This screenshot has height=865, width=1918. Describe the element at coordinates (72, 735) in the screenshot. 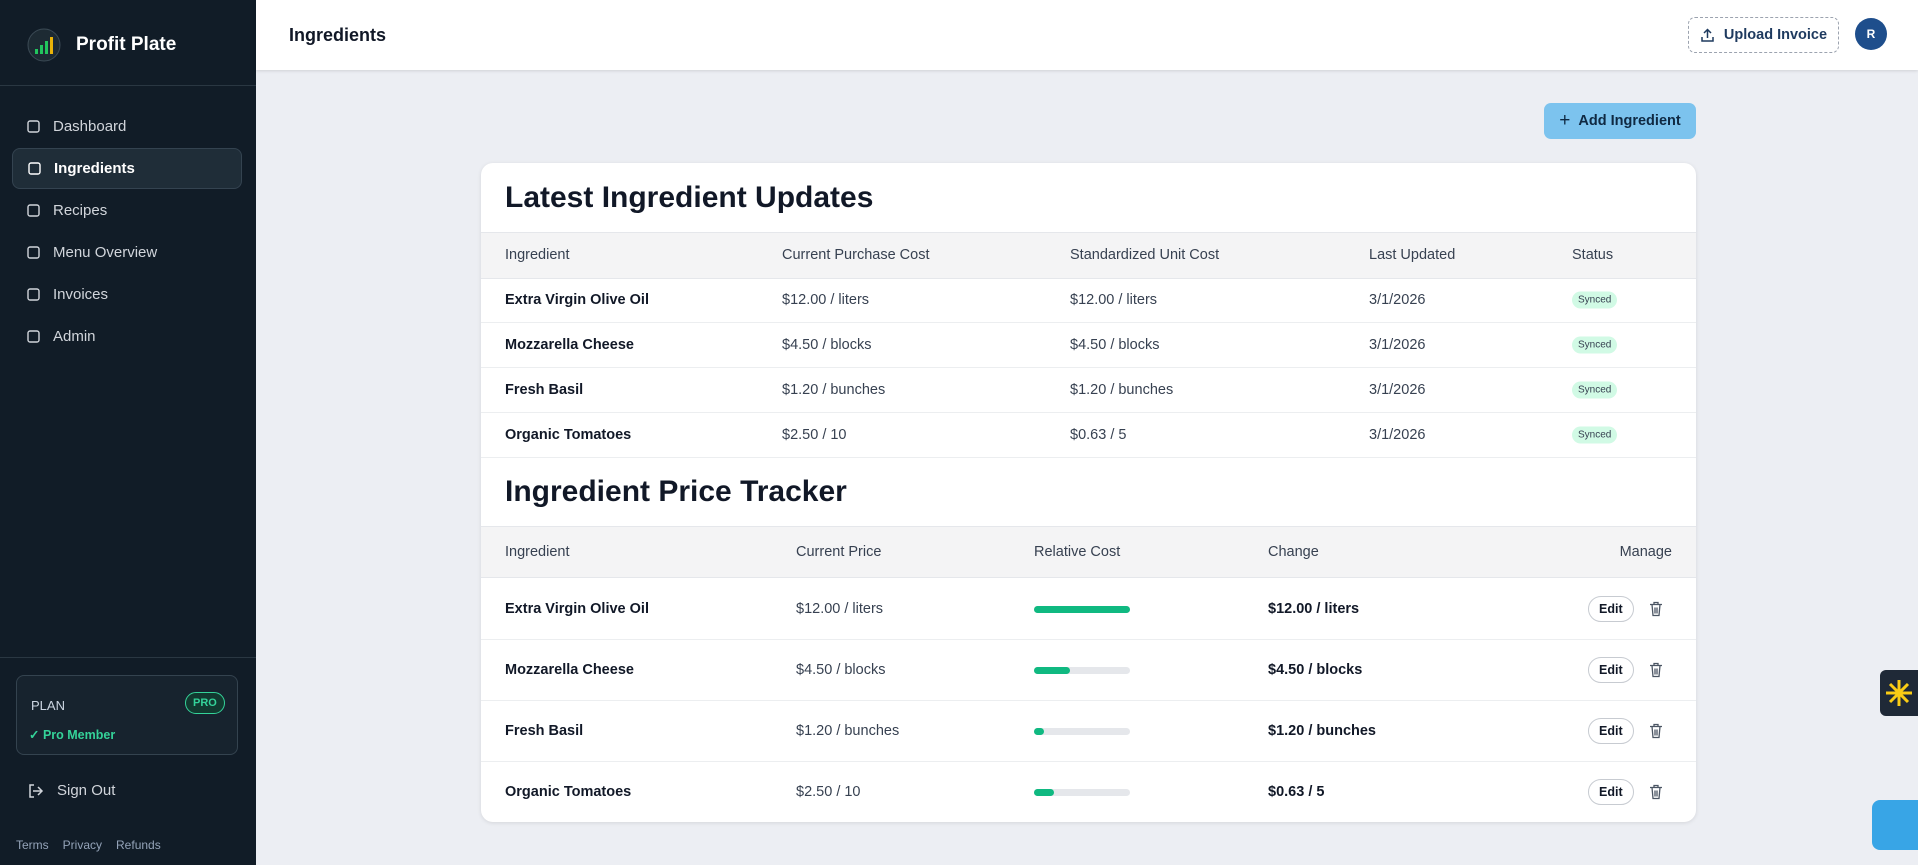

I see `plan-status: ✓ Pro Member` at that location.